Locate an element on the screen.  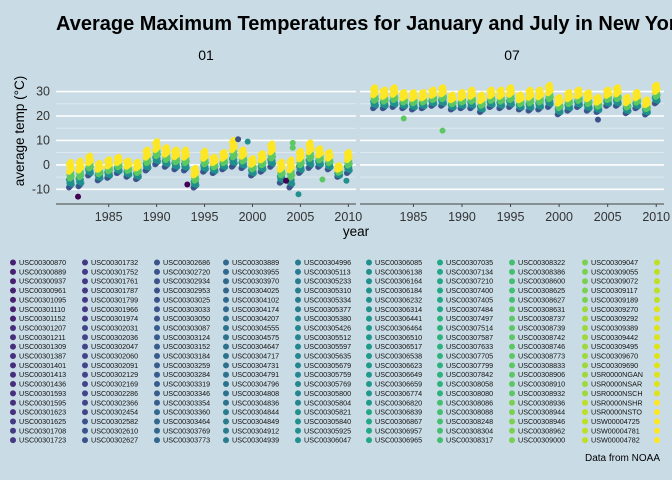
legend-label: USC00301110 is located at coordinates (42, 309).